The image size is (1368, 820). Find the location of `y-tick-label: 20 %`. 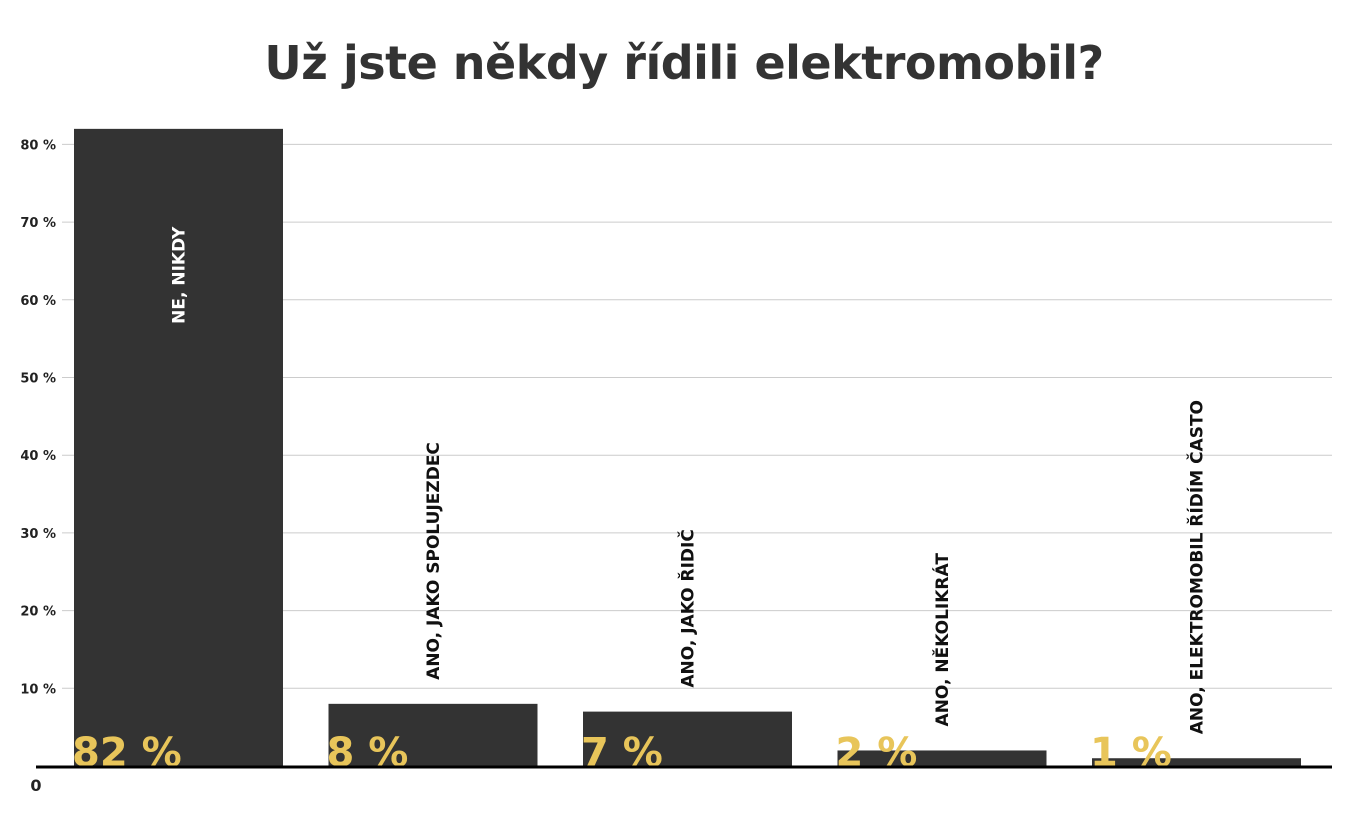

y-tick-label: 20 % is located at coordinates (38, 612).